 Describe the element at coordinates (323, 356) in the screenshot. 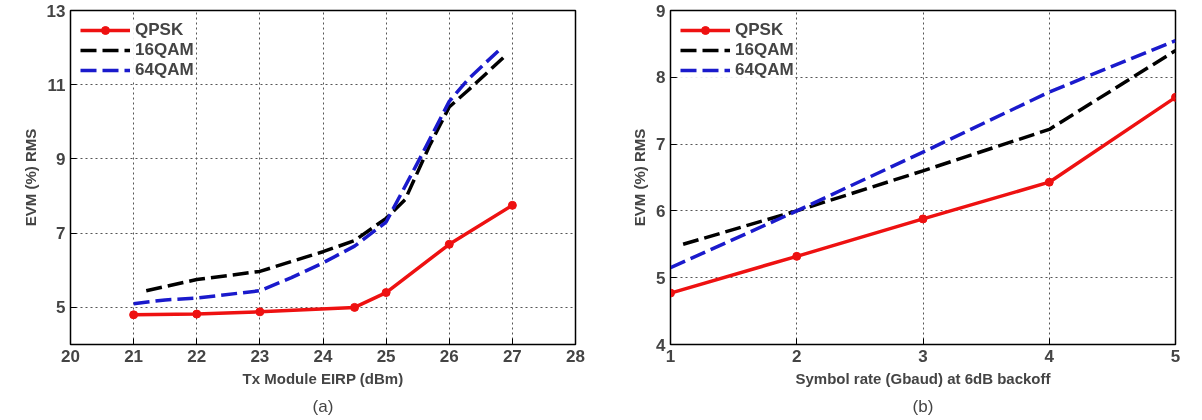

I see `x-tick-label: 24` at that location.